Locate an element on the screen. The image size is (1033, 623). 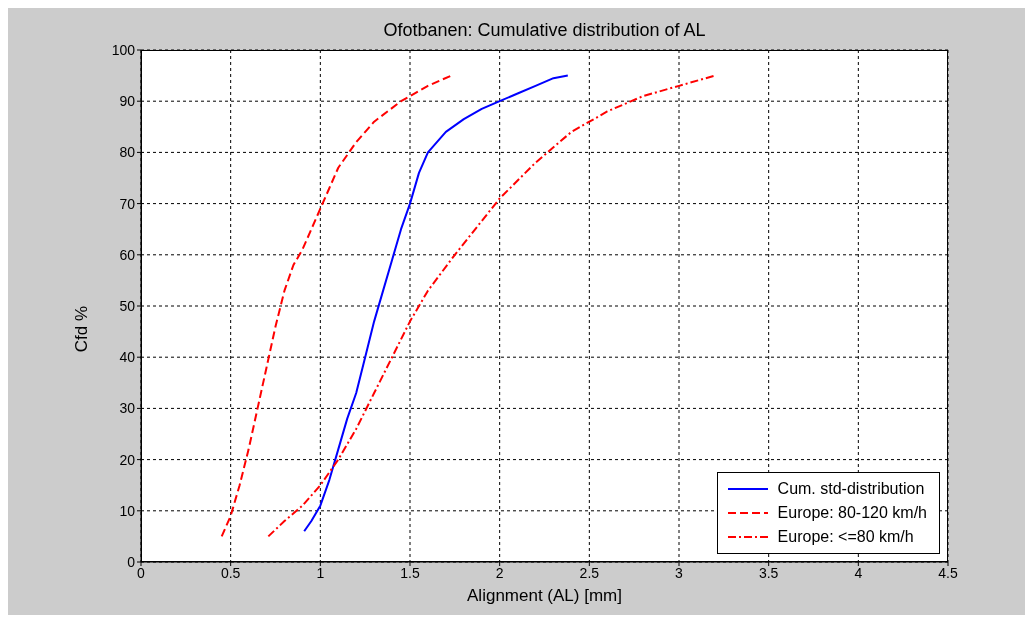
y-axis-title: Cfd % is located at coordinates (82, 329).